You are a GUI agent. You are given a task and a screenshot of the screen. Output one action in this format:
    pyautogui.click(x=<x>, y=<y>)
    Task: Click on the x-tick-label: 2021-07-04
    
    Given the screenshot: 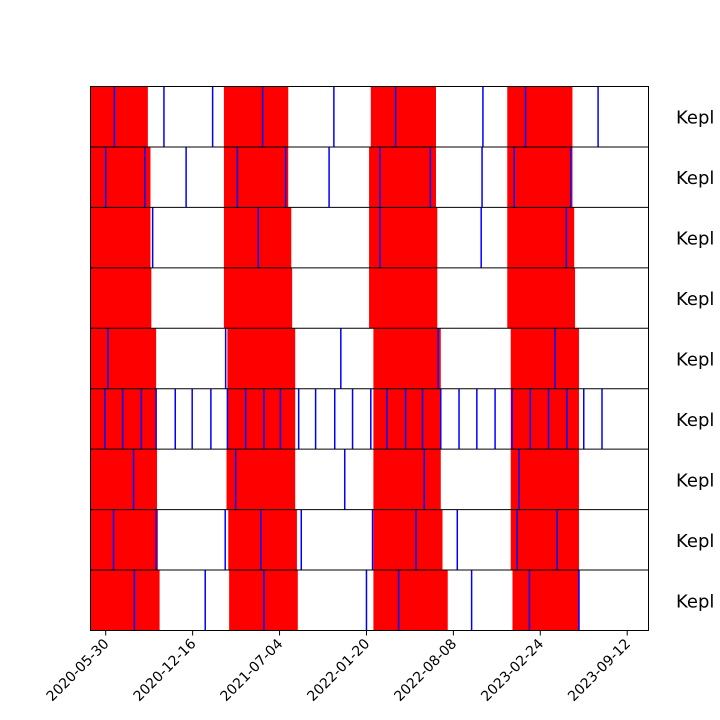 What is the action you would take?
    pyautogui.click(x=252, y=670)
    